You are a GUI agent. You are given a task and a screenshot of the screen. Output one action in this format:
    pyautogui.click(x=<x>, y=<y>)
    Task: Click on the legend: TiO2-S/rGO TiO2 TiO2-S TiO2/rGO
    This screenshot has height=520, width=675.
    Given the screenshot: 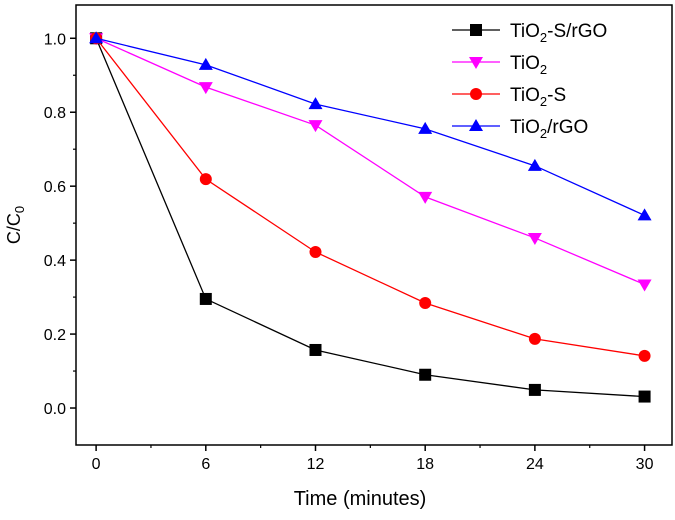 What is the action you would take?
    pyautogui.click(x=529, y=81)
    